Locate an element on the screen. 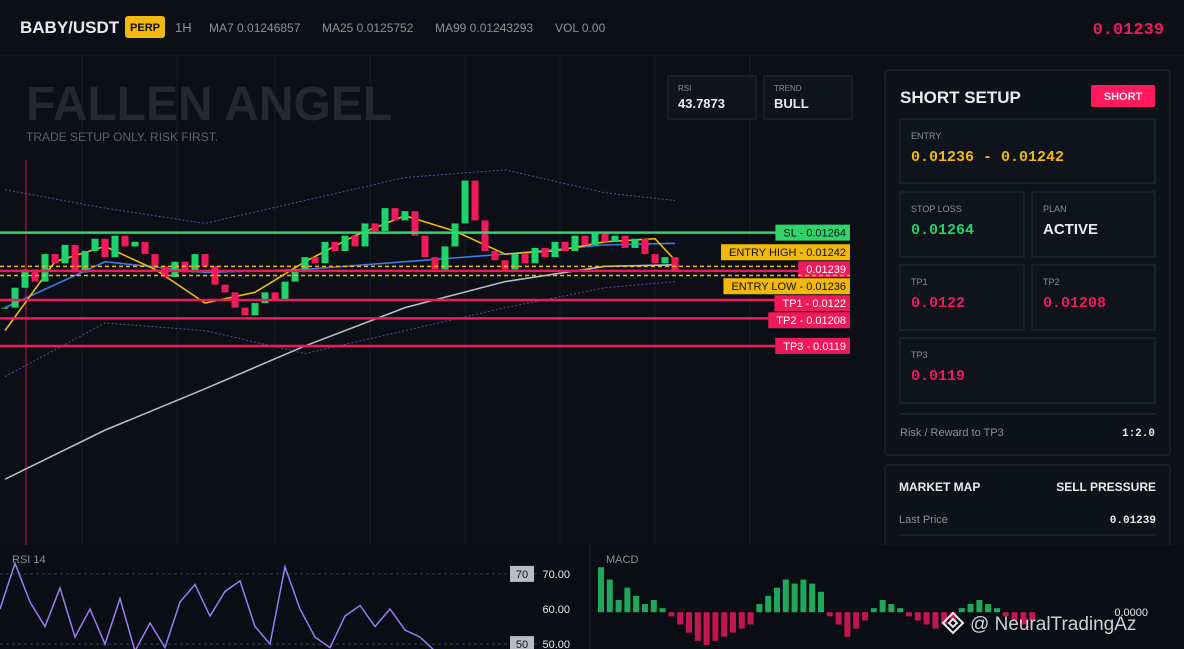  band-label: 70 is located at coordinates (522, 575).